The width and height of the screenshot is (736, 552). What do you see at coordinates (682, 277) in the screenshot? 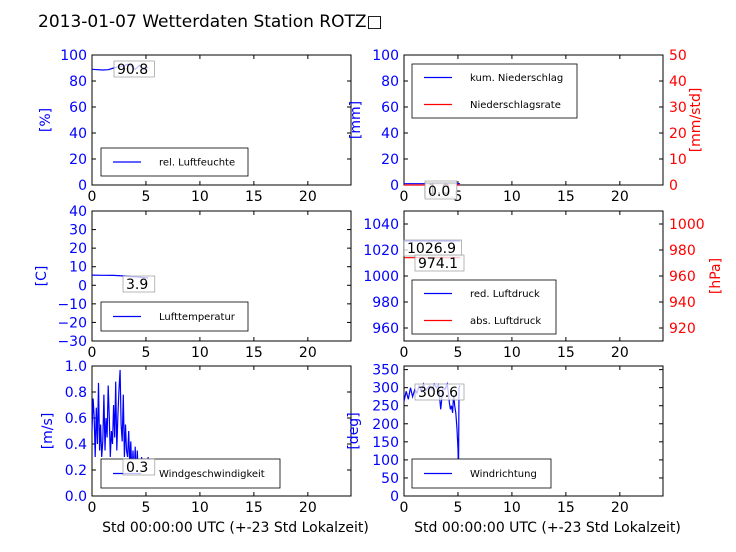
I see `y-right-tick-label: 960` at bounding box center [682, 277].